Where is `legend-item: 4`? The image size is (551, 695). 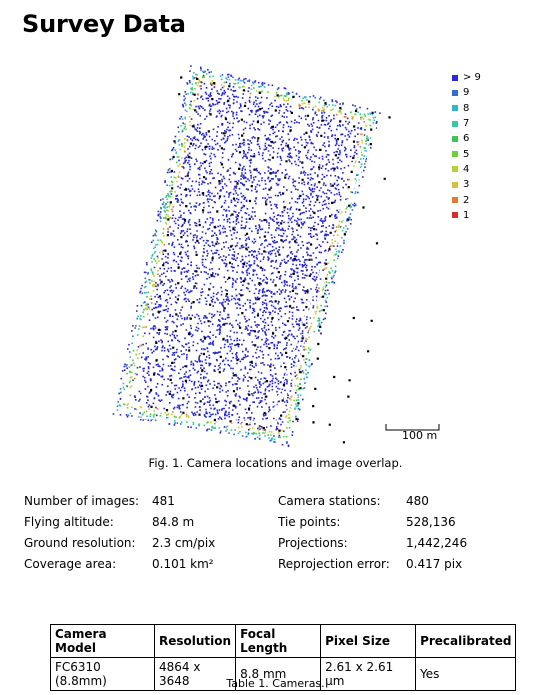
legend-item: 4 is located at coordinates (466, 169).